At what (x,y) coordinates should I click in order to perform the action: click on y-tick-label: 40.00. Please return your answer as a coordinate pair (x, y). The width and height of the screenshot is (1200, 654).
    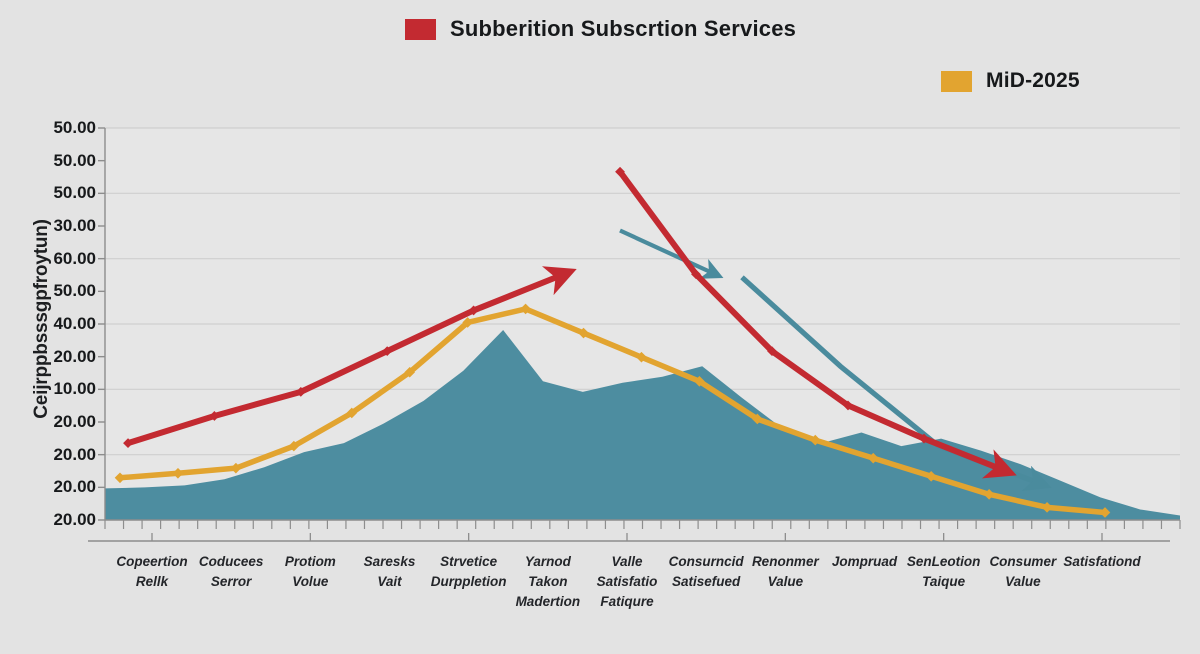
    Looking at the image, I should click on (74, 323).